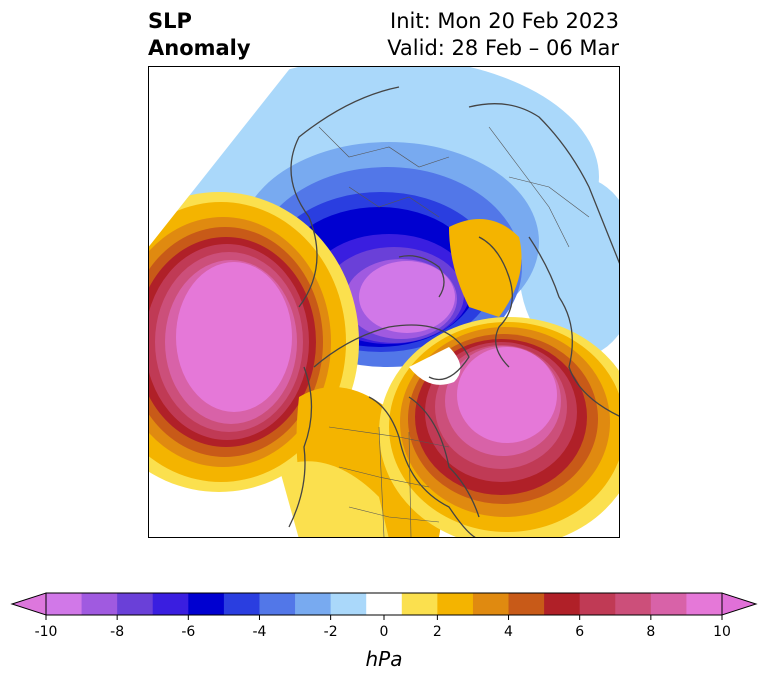  Describe the element at coordinates (199, 48) in the screenshot. I see `title-line-2: Anomaly` at that location.